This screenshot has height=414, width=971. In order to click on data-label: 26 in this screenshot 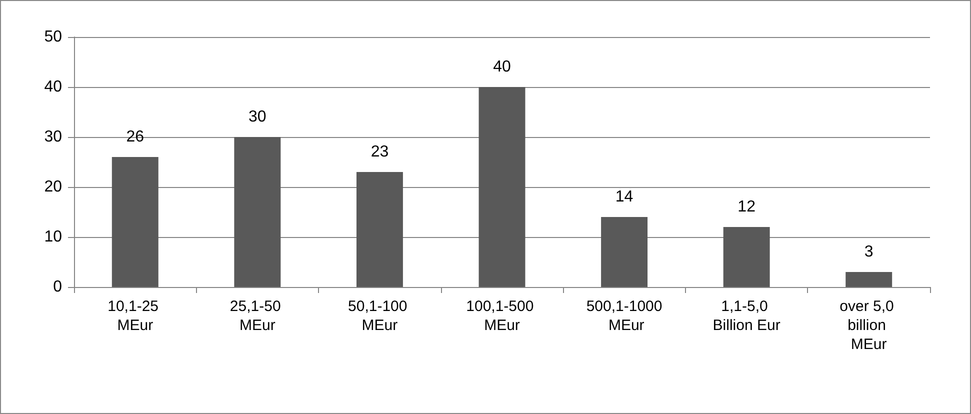, I will do `click(135, 137)`.